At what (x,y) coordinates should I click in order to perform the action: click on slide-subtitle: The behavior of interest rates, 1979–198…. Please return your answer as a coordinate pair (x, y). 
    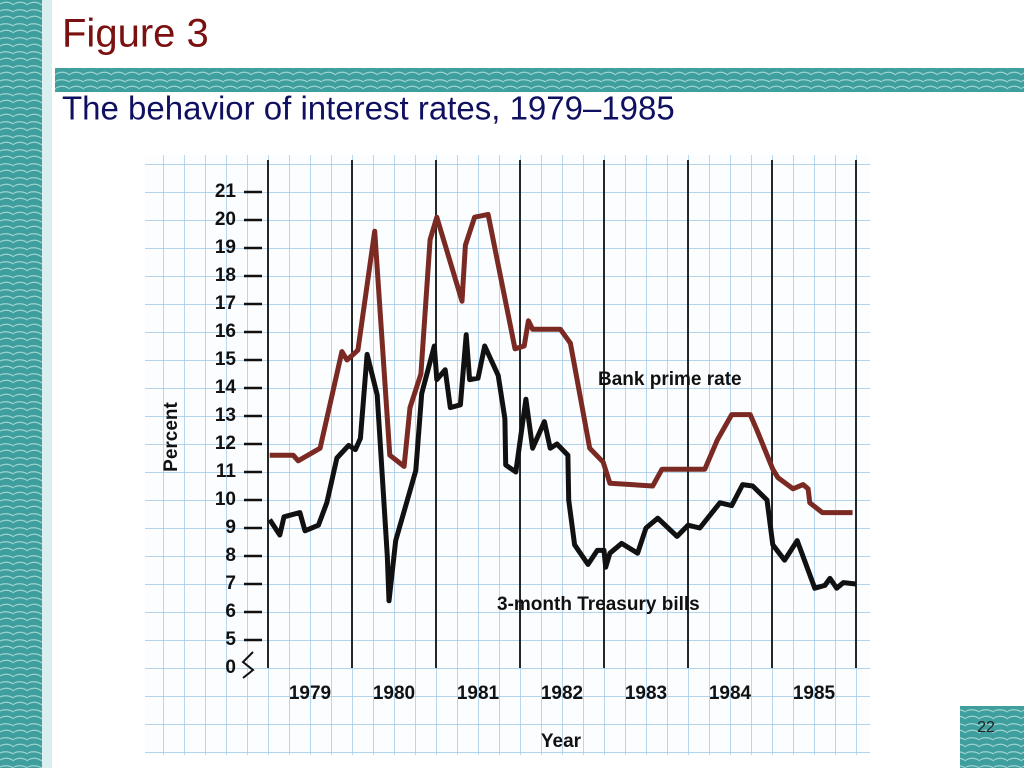
    Looking at the image, I should click on (368, 108).